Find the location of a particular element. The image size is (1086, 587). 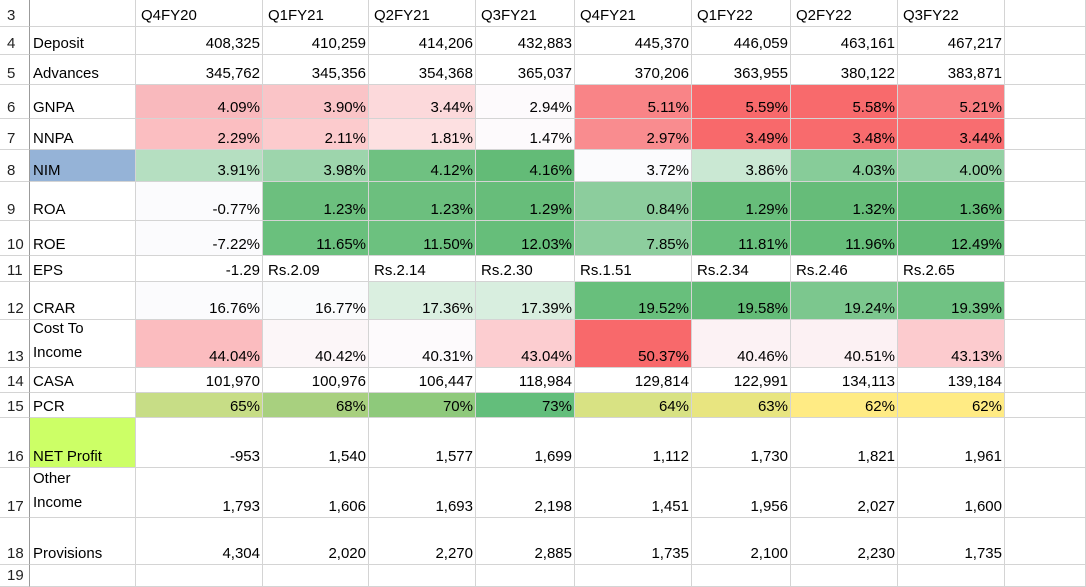

value-cell: 3.72% is located at coordinates (633, 166).